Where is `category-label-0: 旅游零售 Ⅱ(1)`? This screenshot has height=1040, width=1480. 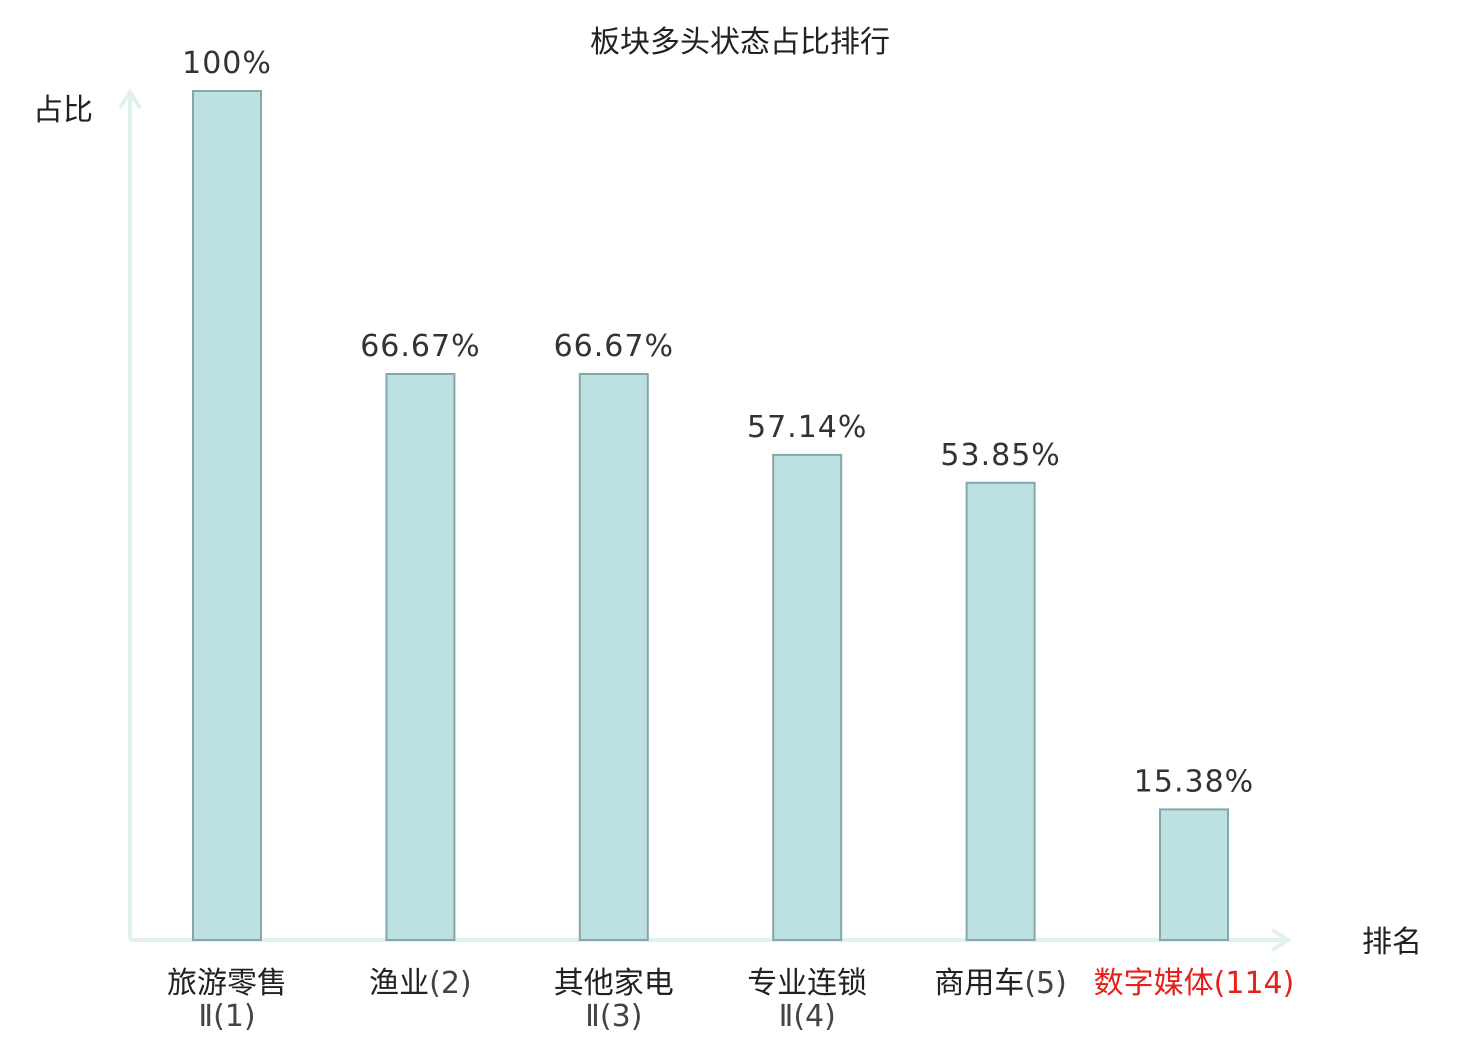 category-label-0: 旅游零售 Ⅱ(1) is located at coordinates (227, 1000).